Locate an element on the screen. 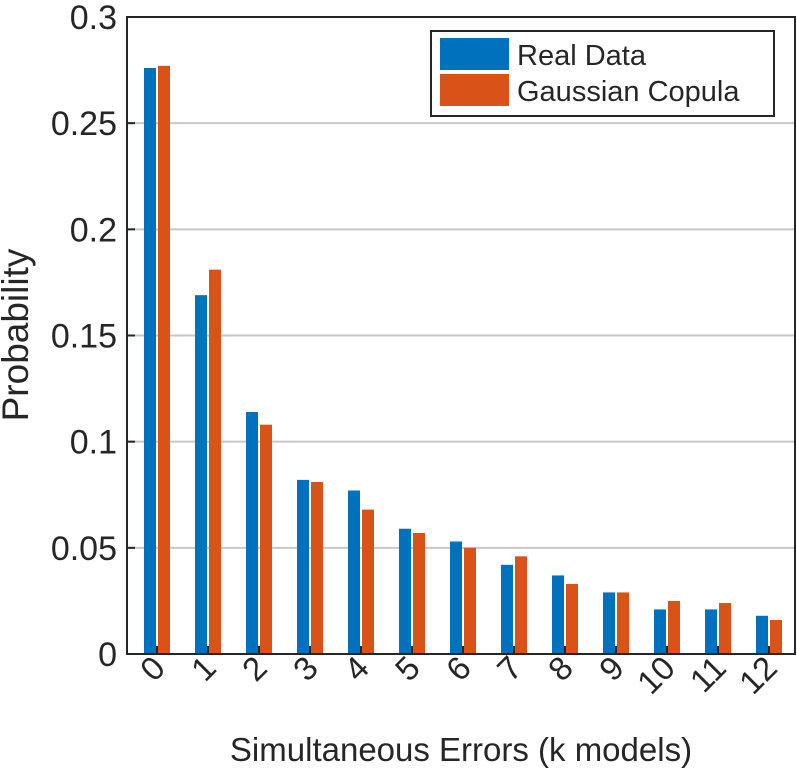  x-tick-label: 11 is located at coordinates (708, 674).